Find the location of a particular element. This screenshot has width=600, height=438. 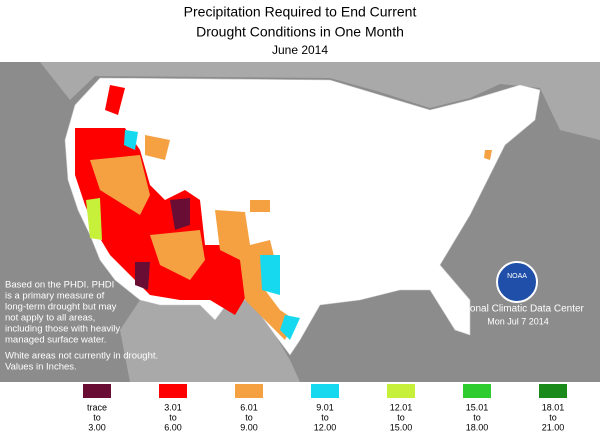

note-line: long-term drought but may is located at coordinates (61, 307).